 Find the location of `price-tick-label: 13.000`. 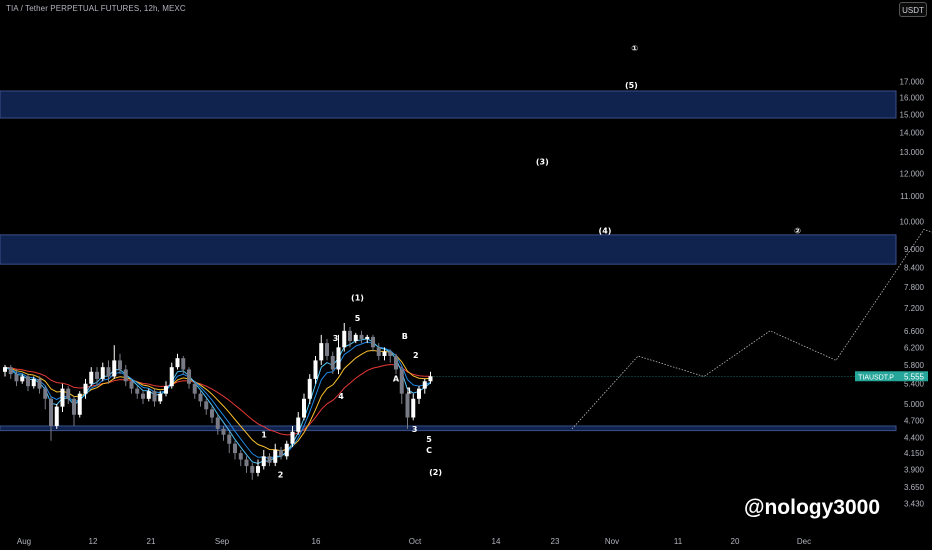

price-tick-label: 13.000 is located at coordinates (912, 152).